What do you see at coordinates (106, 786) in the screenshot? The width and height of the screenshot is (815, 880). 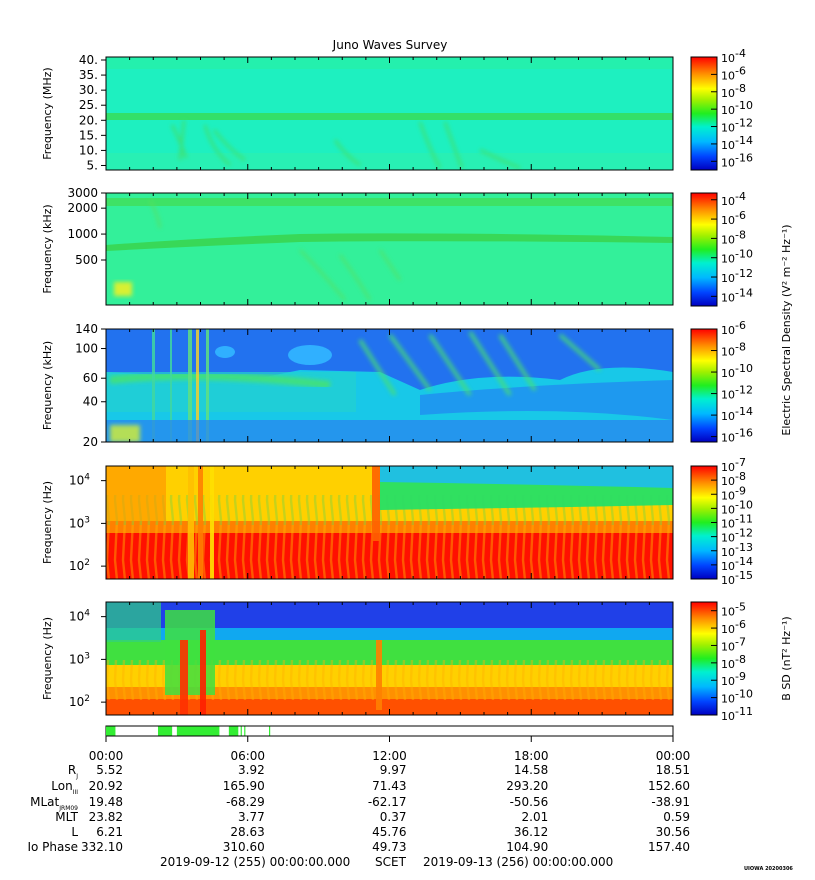 I see `ephem-value: 20.92` at bounding box center [106, 786].